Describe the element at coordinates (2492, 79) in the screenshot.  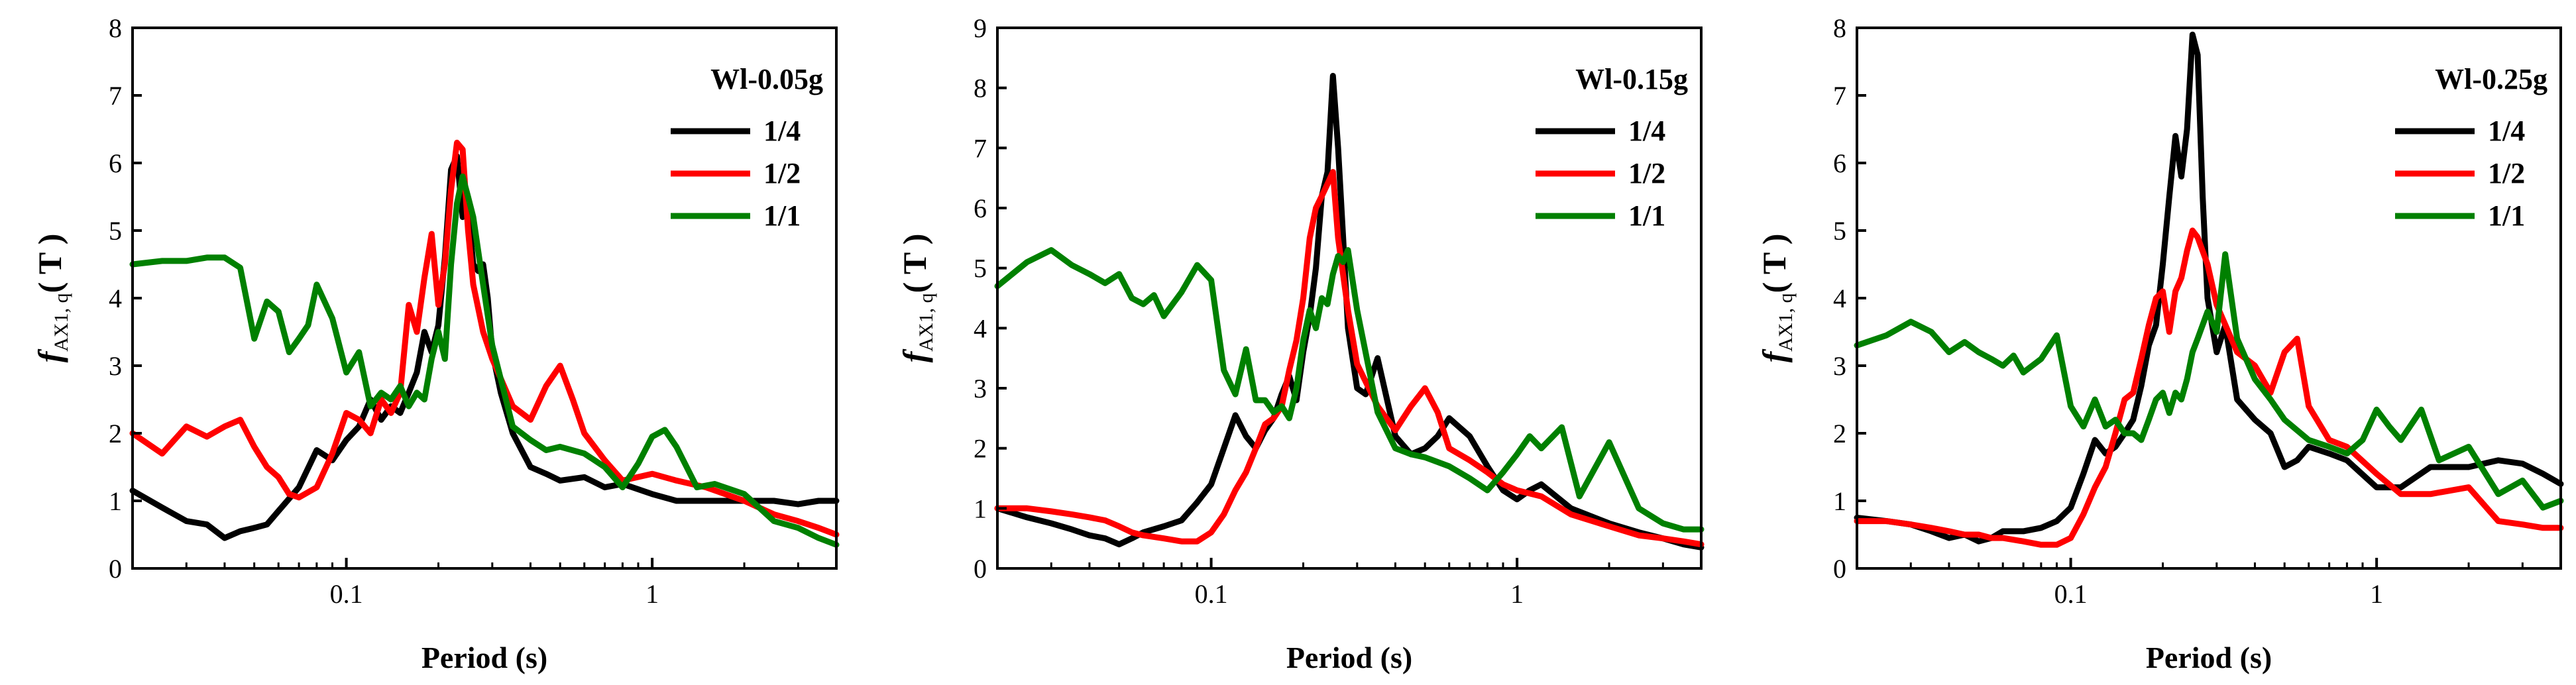
I see `legend-title: Wl-0.25g` at that location.